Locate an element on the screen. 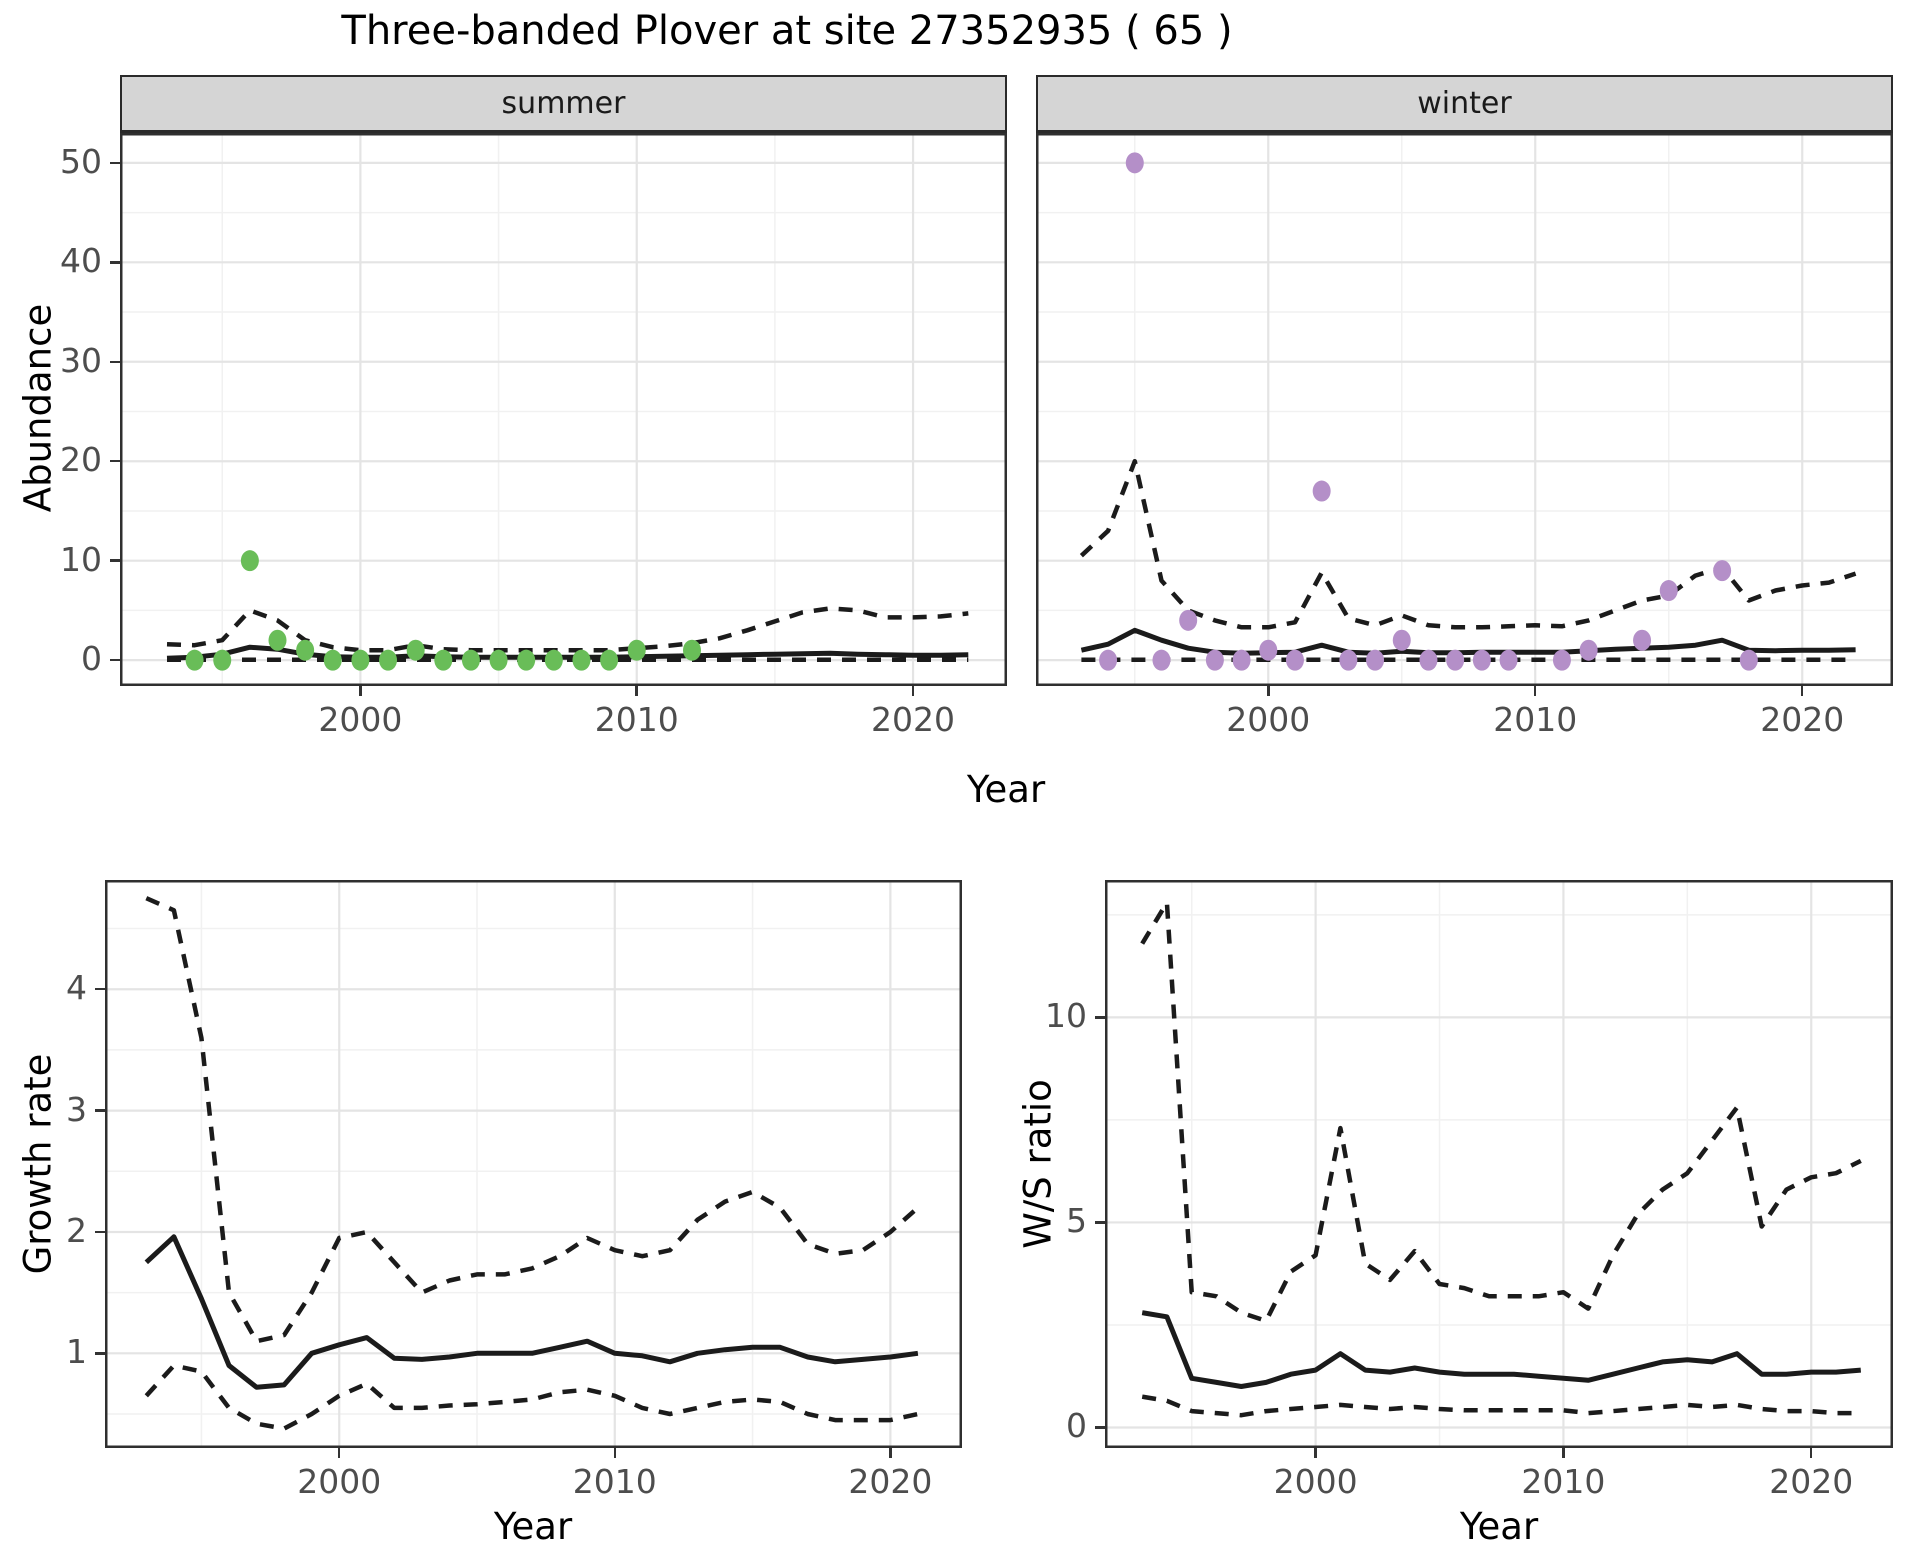  x-axis-title-growth-rate: Year is located at coordinates (533, 1526).